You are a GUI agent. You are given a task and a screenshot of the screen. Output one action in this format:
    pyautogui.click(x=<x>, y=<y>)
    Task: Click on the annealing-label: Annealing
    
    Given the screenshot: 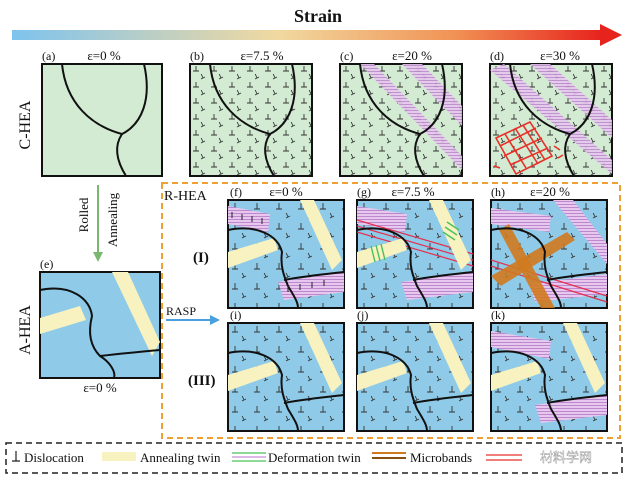 What is the action you would take?
    pyautogui.click(x=112, y=219)
    